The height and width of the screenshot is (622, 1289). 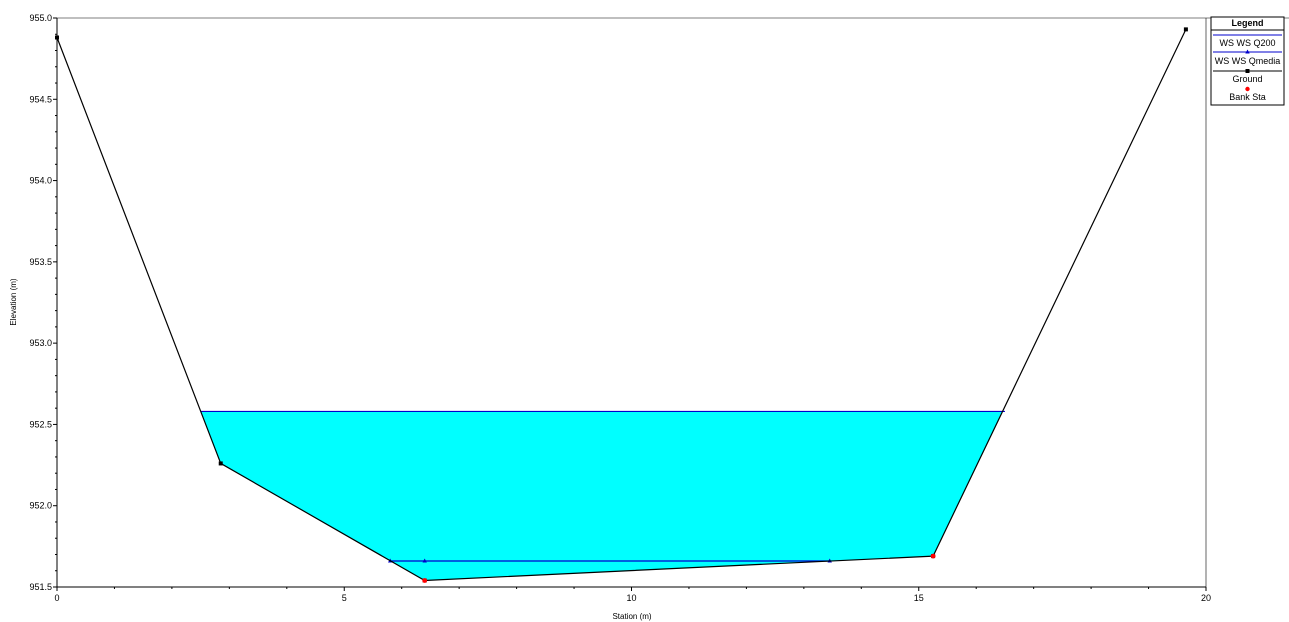 I want to click on x-tick-label: 0, so click(x=56, y=598).